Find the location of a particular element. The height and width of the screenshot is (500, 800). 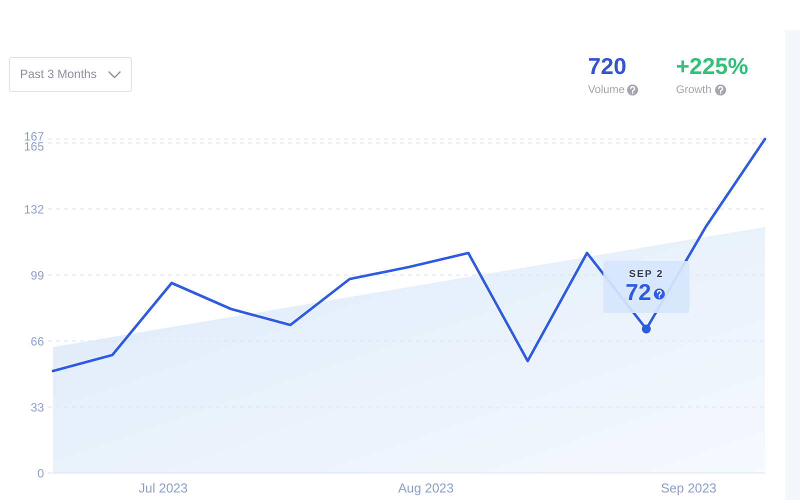

text: Growth is located at coordinates (694, 90).